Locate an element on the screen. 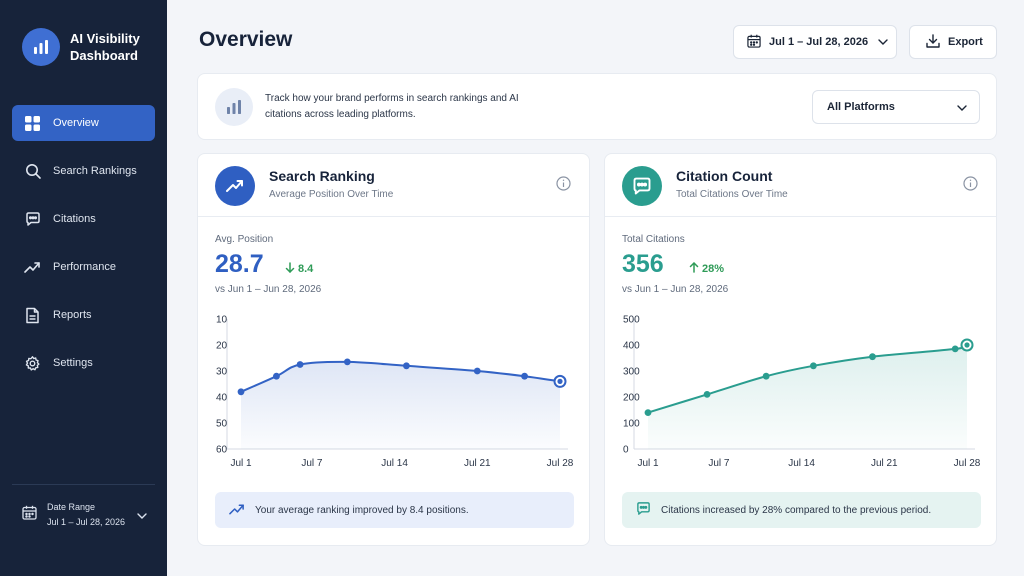 Image resolution: width=1024 pixels, height=576 pixels. sidebar-item-citations: Citations is located at coordinates (83, 219).